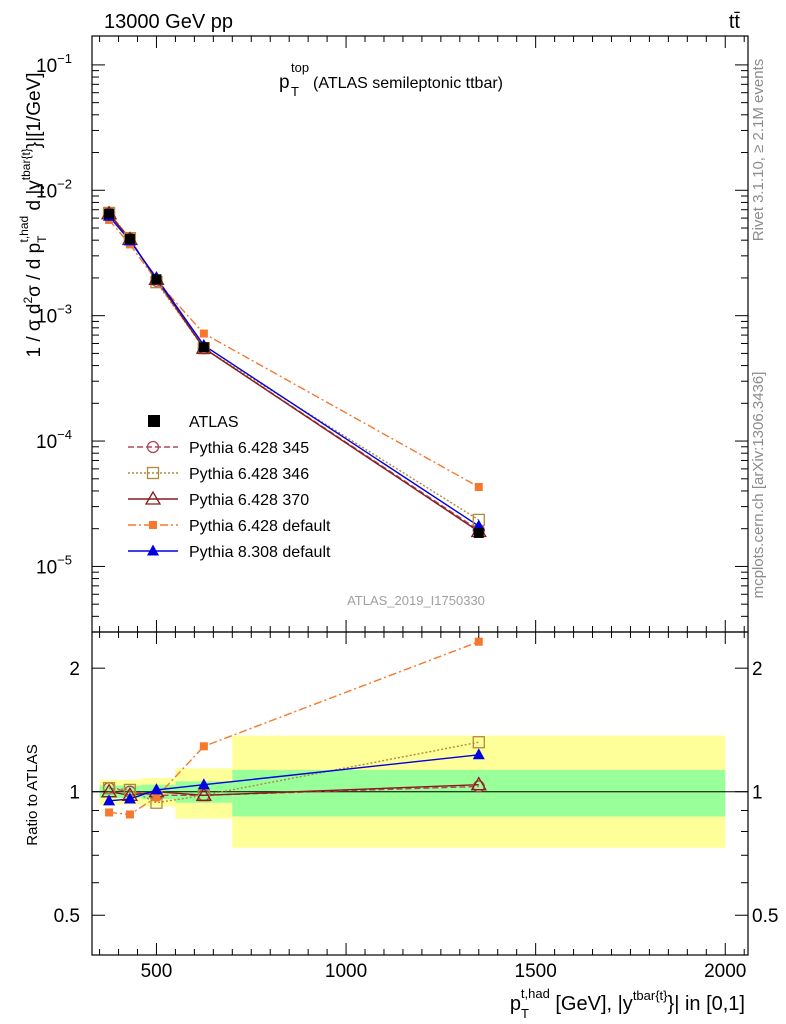  I want to click on x-tick-label-500: 500, so click(157, 971).